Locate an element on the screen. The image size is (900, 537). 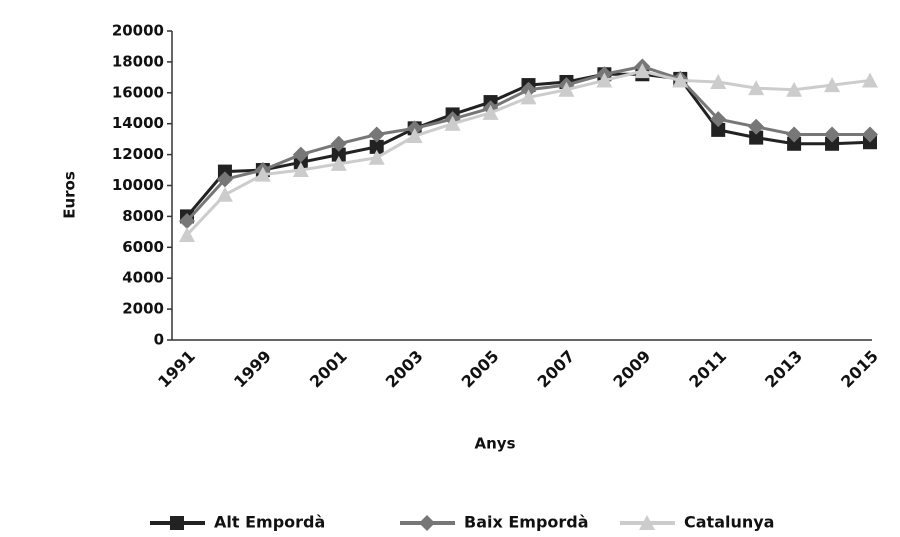
x-tick-label: 2011 is located at coordinates (707, 369).